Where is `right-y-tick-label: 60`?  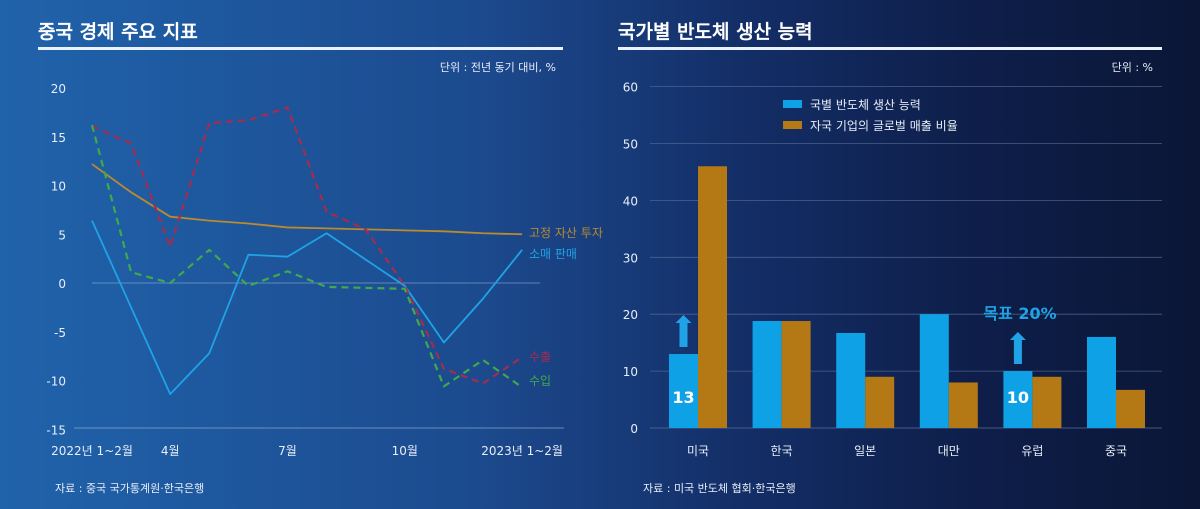
right-y-tick-label: 60 is located at coordinates (630, 88).